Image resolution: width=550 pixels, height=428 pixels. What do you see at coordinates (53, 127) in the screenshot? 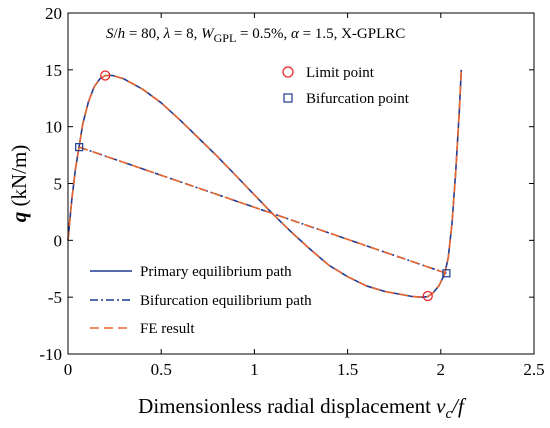
I see `y-tick-label-4: 10` at bounding box center [53, 127].